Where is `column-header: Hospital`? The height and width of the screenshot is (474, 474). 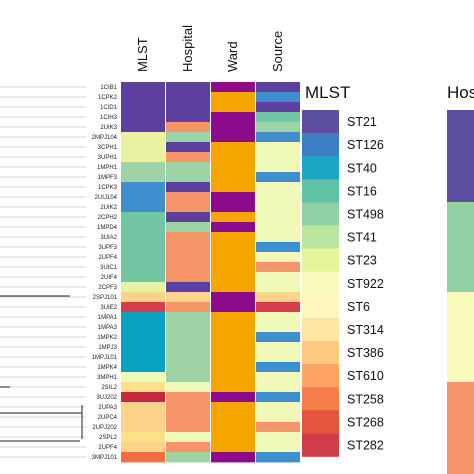
column-header: Hospital is located at coordinates (187, 48).